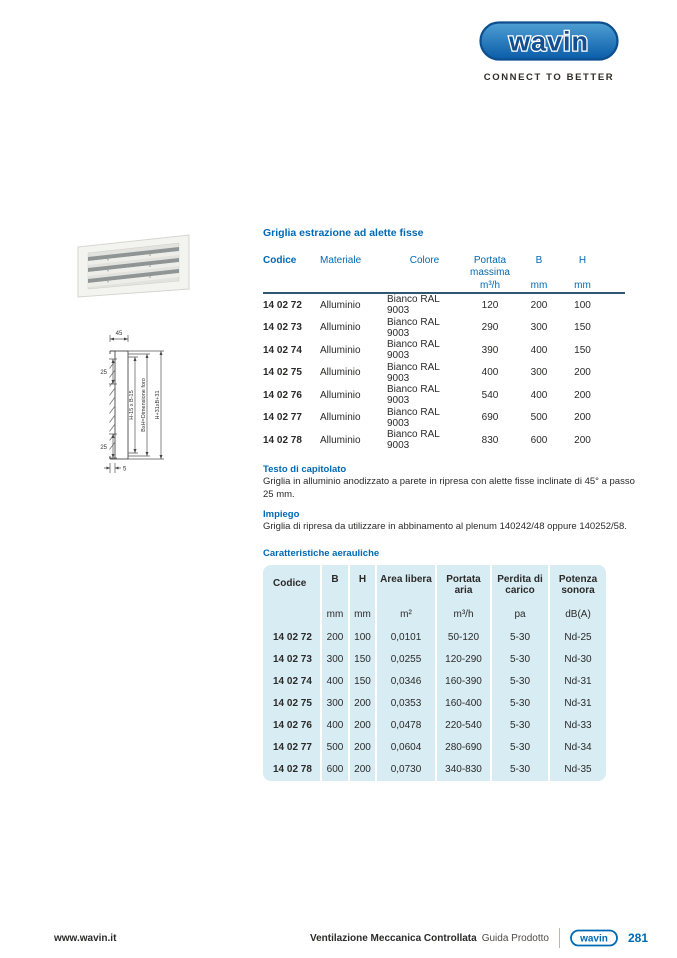 The height and width of the screenshot is (958, 677). What do you see at coordinates (125, 470) in the screenshot?
I see `dim-flange-label: 5` at bounding box center [125, 470].